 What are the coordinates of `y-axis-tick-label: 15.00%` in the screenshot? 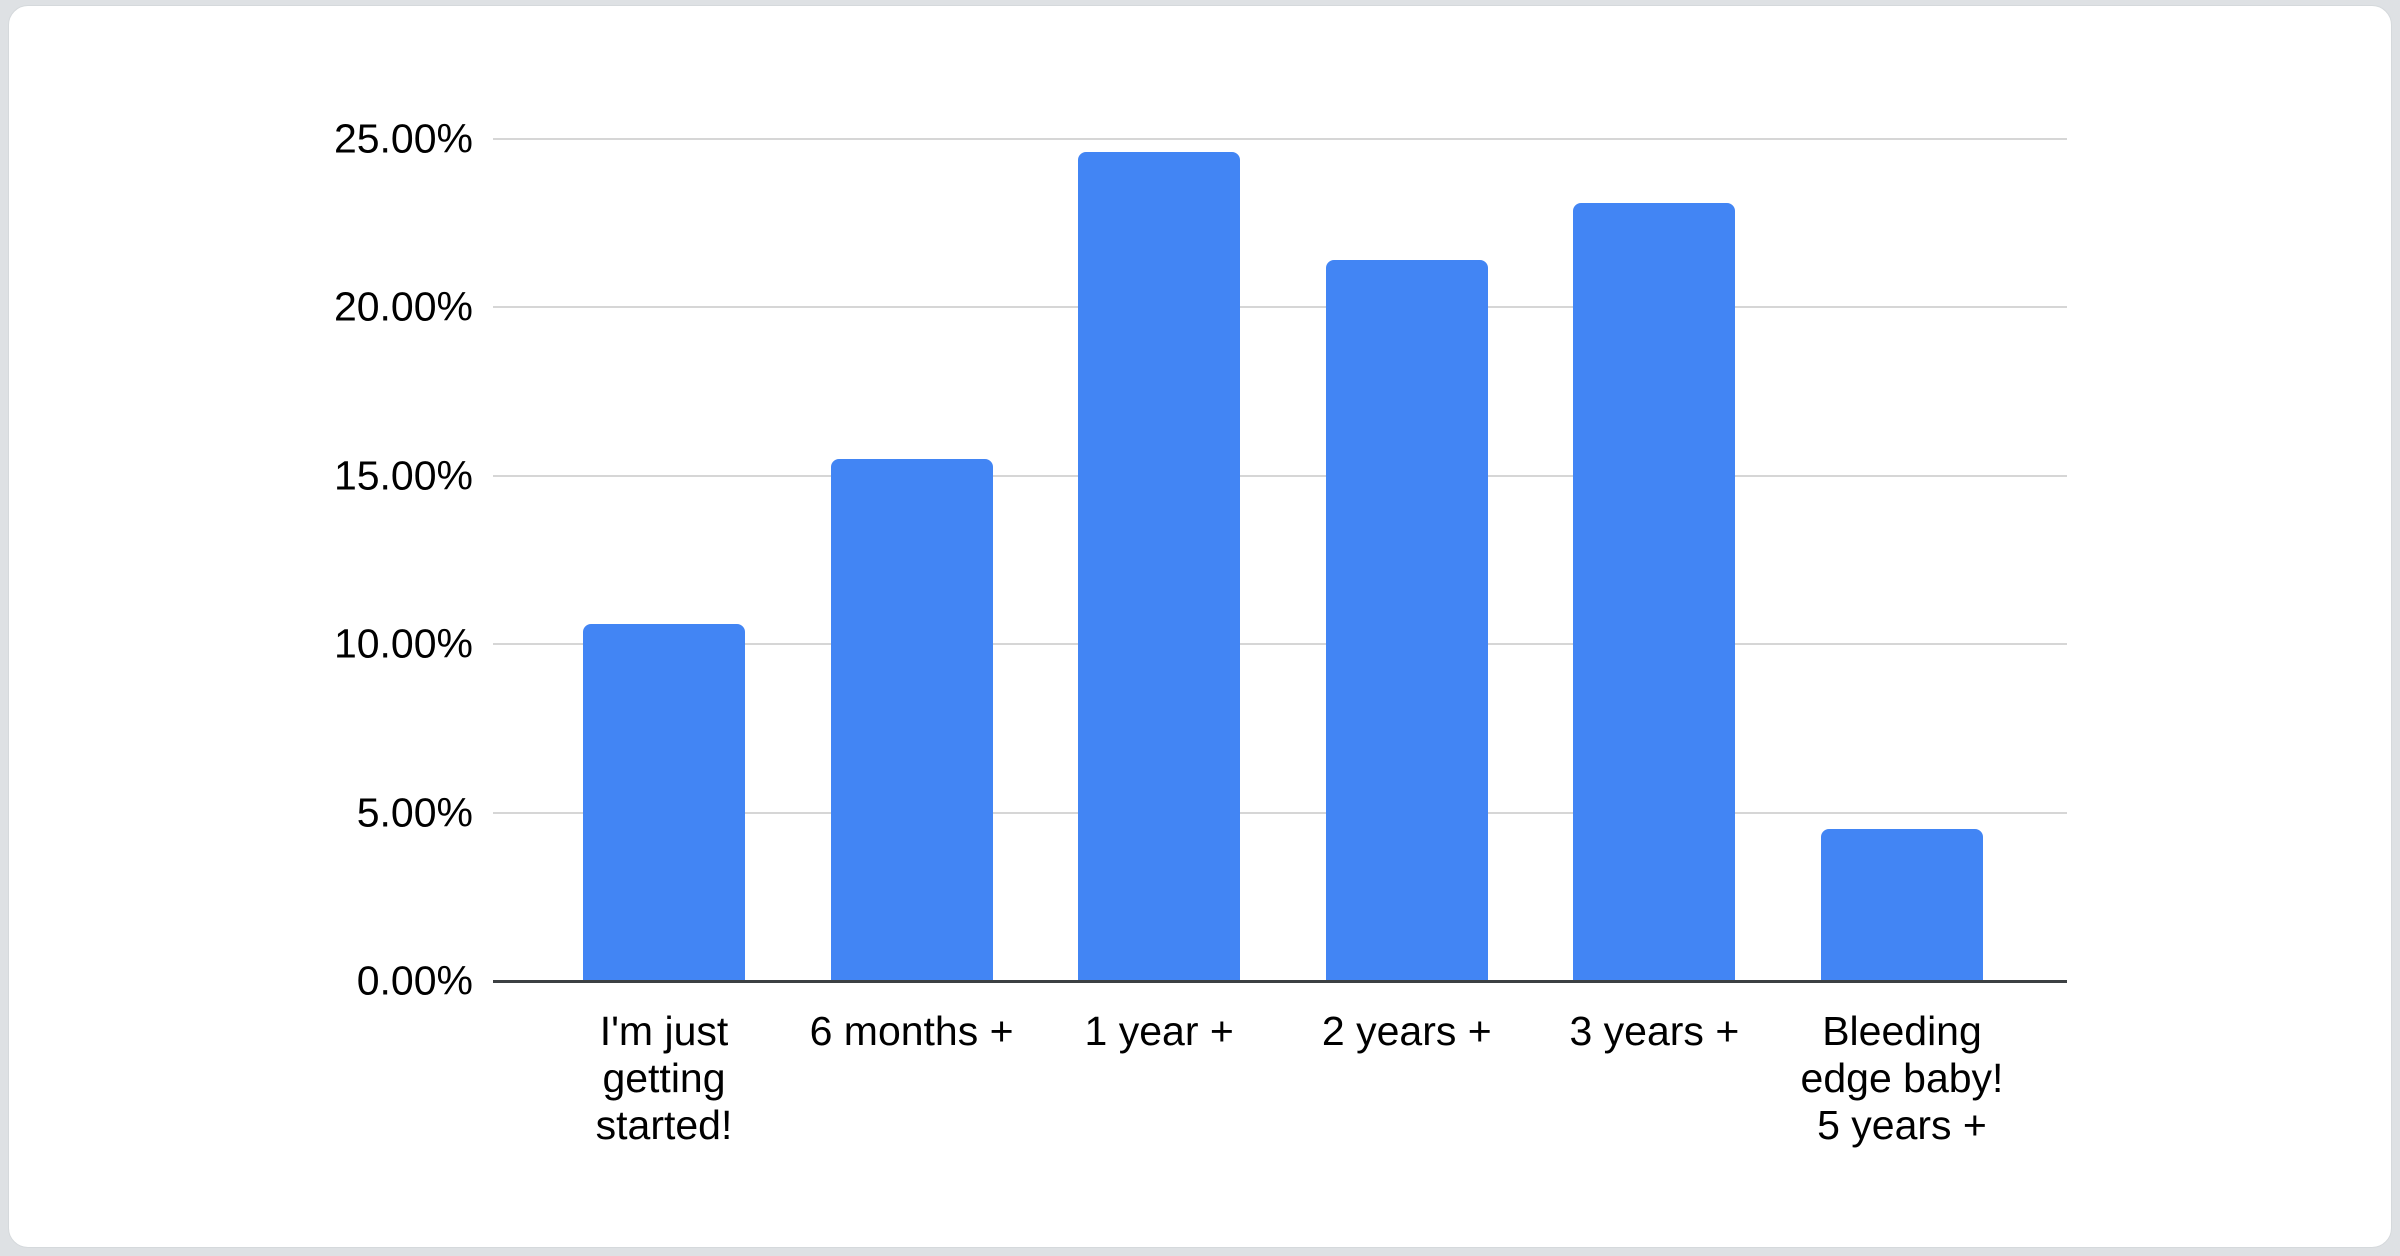 It's located at (403, 475).